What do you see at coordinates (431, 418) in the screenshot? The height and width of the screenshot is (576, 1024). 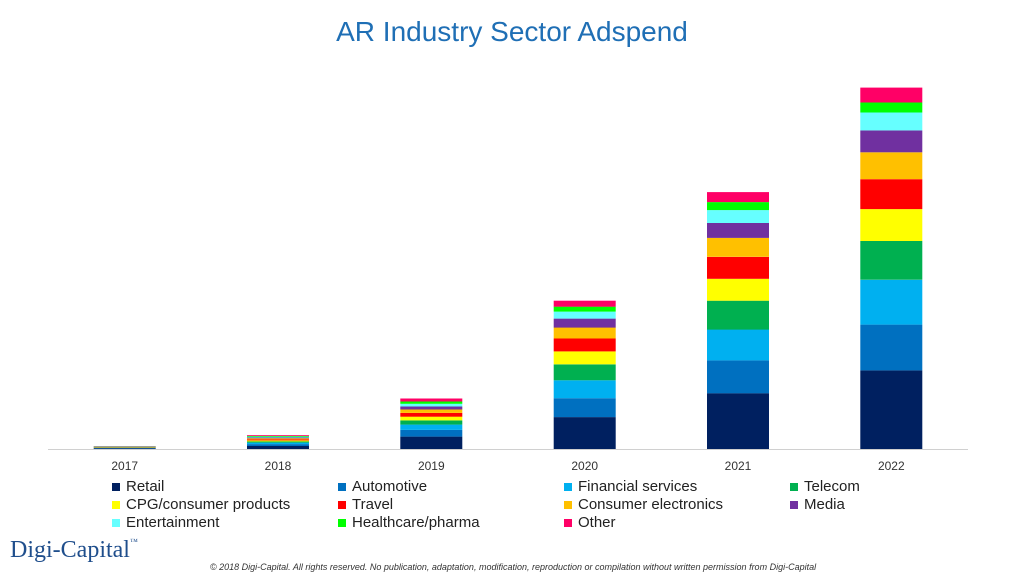 I see `bar-segment-2019-cpg-consumer-products` at bounding box center [431, 418].